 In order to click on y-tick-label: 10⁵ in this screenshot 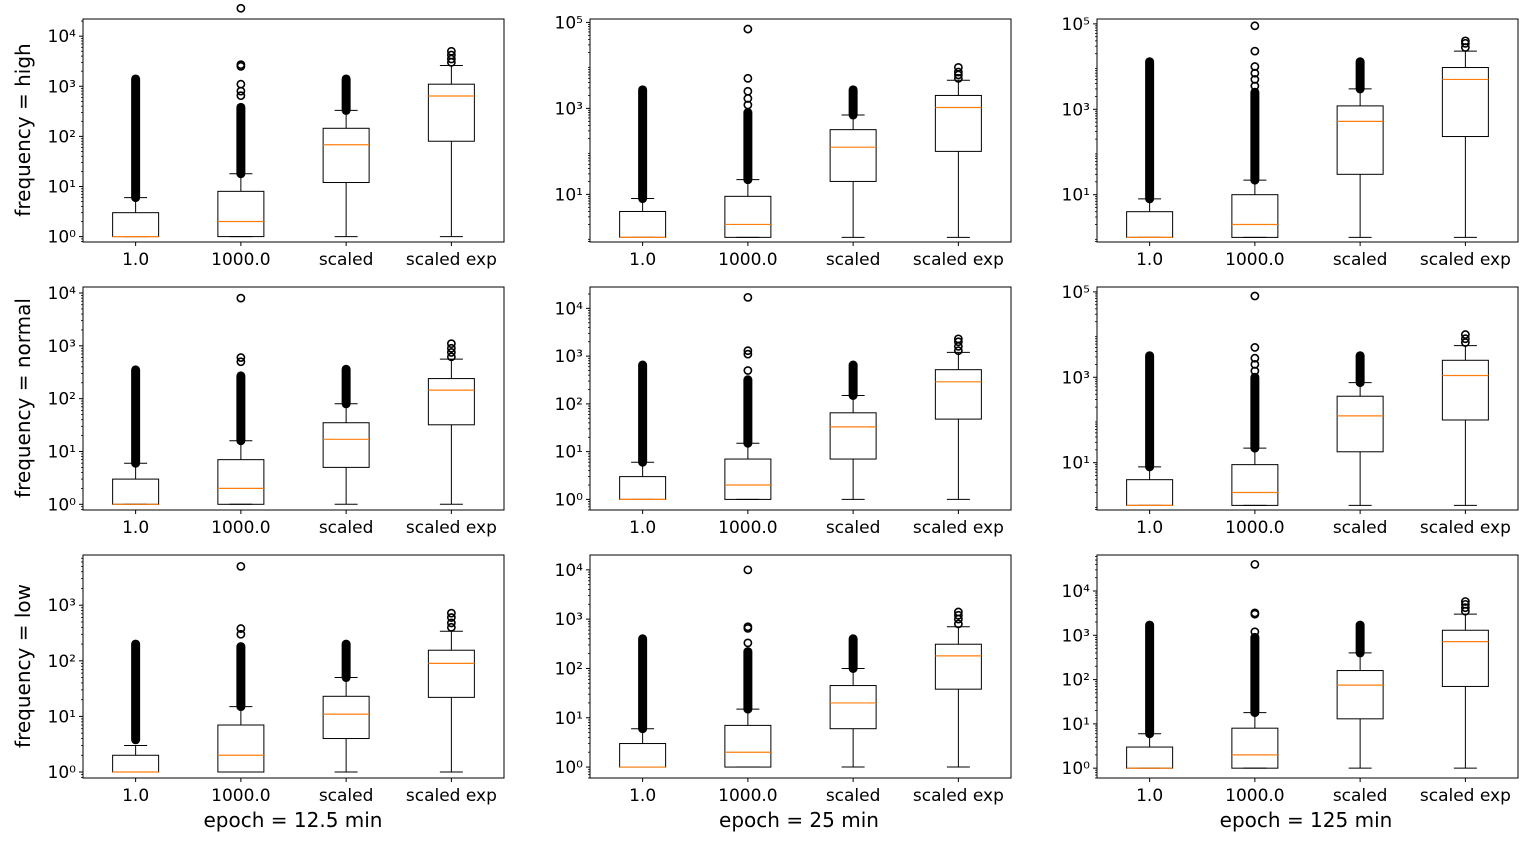, I will do `click(1076, 25)`.